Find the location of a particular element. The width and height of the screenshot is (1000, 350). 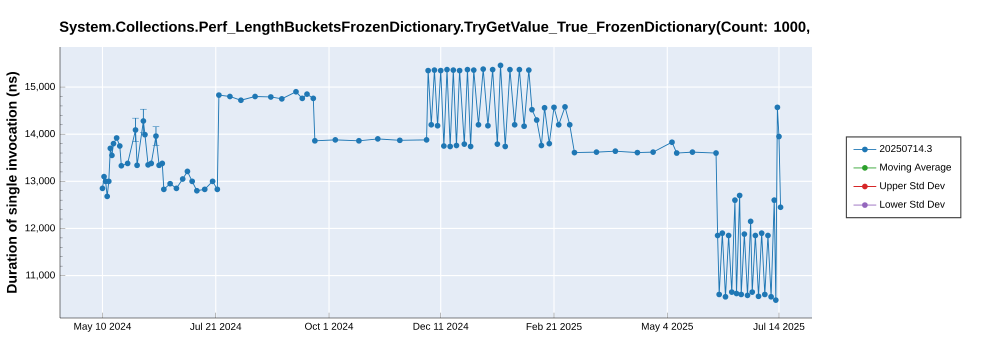

y-tick-label: 13,000 is located at coordinates (40, 181).